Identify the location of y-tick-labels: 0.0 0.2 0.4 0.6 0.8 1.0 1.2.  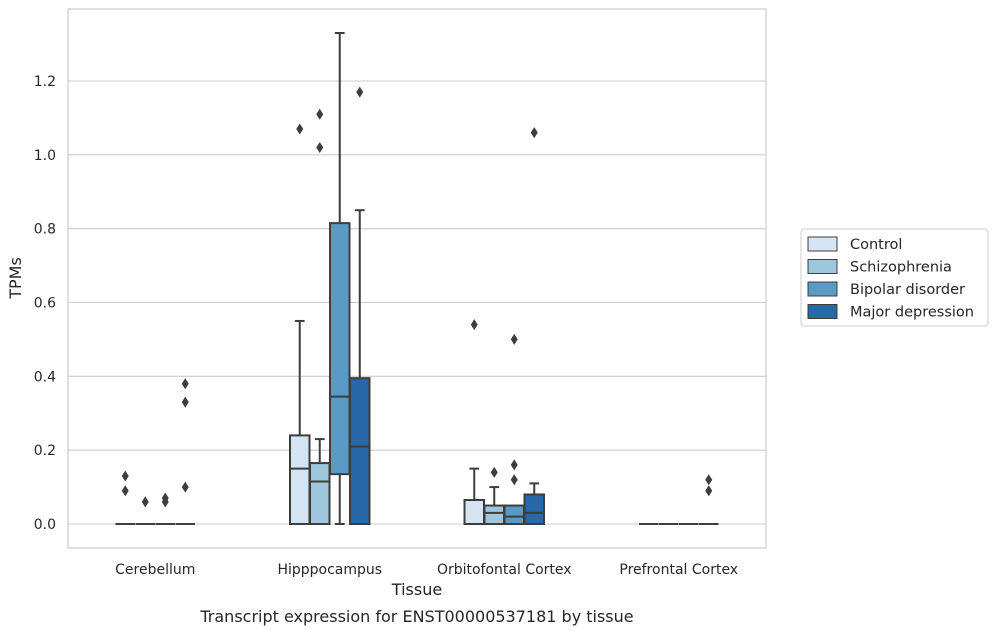
(45, 303).